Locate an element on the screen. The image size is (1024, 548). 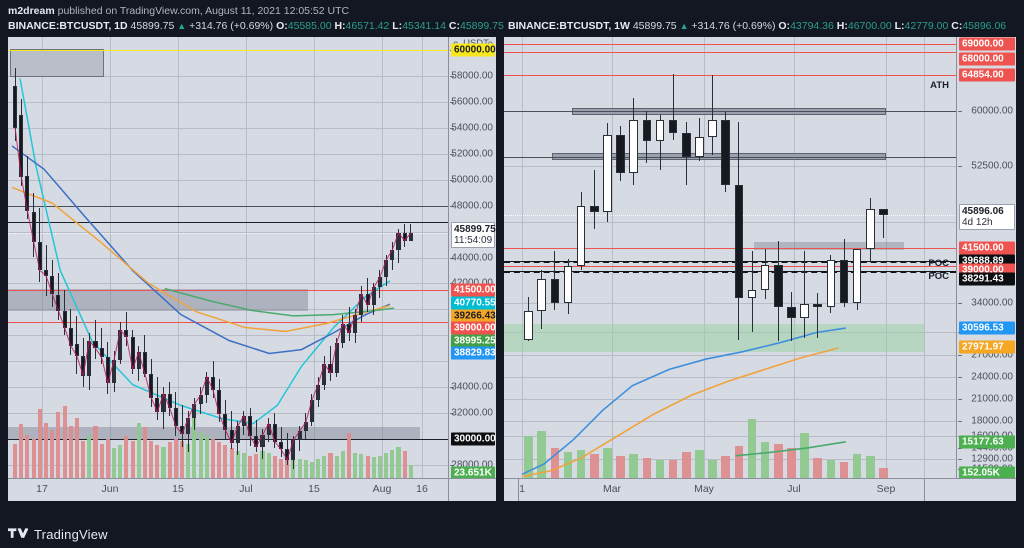
axis-price-tag: 30596.53 is located at coordinates (987, 328).